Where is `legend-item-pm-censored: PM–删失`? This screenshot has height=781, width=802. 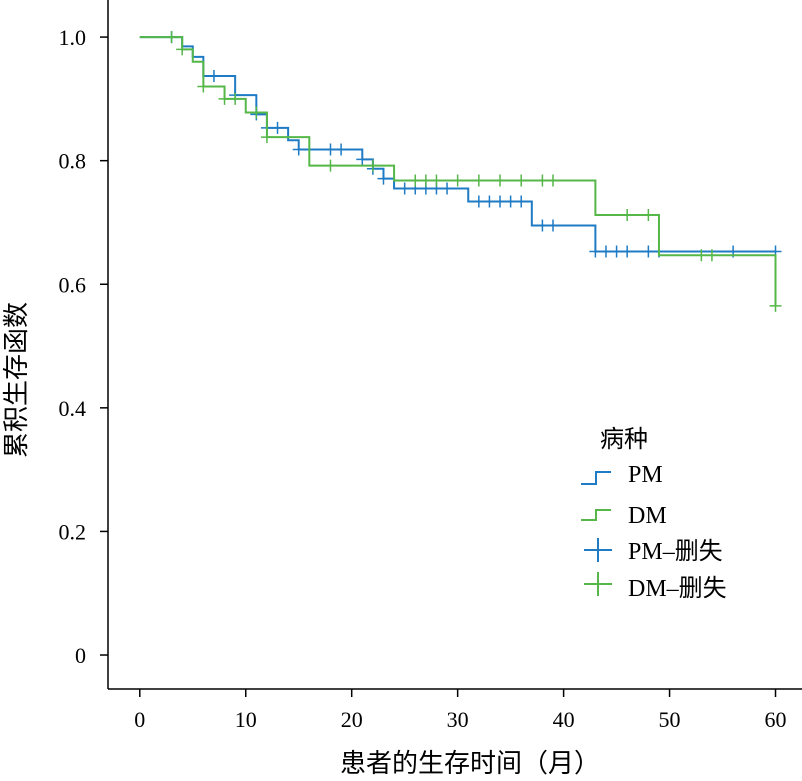
legend-item-pm-censored: PM–删失 is located at coordinates (653, 551).